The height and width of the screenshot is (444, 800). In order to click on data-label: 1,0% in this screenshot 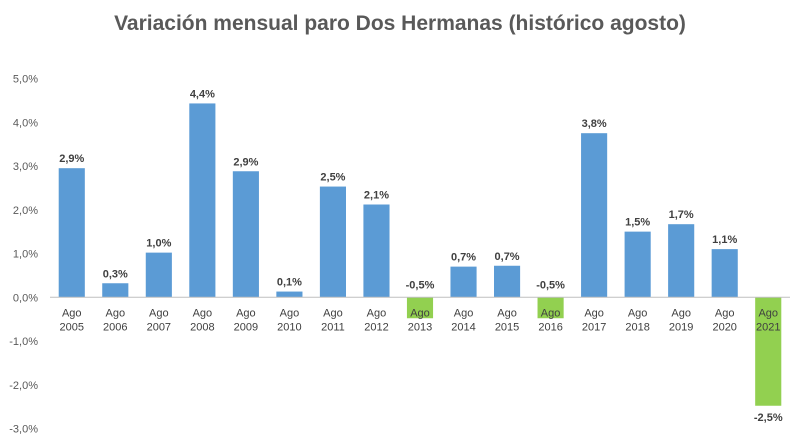, I will do `click(158, 244)`.